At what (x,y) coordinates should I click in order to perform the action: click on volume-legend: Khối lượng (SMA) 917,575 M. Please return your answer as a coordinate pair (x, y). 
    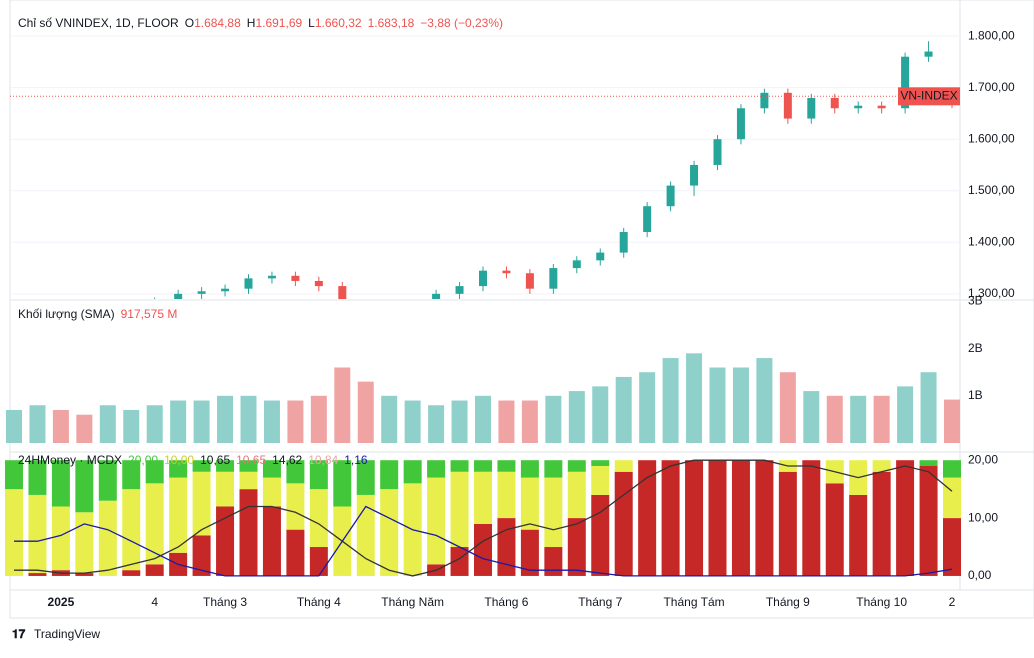
    Looking at the image, I should click on (97, 314).